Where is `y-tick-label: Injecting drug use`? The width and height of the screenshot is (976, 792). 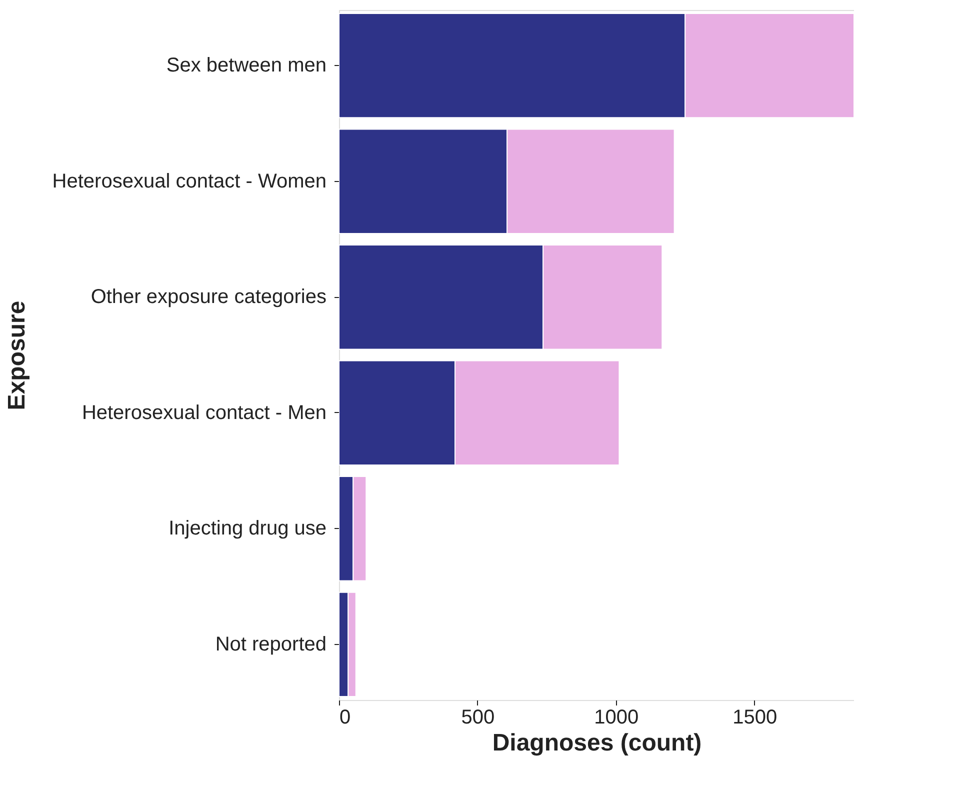 y-tick-label: Injecting drug use is located at coordinates (247, 529).